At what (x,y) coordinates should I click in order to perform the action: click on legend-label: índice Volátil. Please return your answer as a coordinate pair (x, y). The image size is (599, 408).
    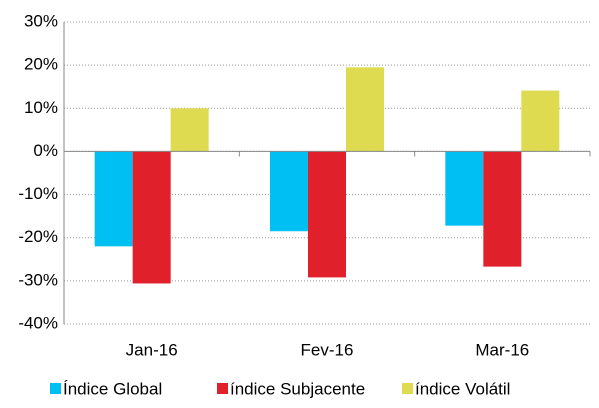
    Looking at the image, I should click on (462, 388).